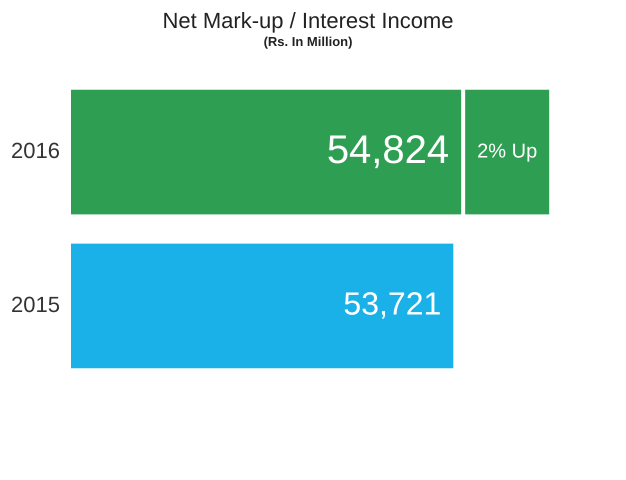 This screenshot has width=626, height=480. What do you see at coordinates (507, 151) in the screenshot?
I see `text: 2% Up` at bounding box center [507, 151].